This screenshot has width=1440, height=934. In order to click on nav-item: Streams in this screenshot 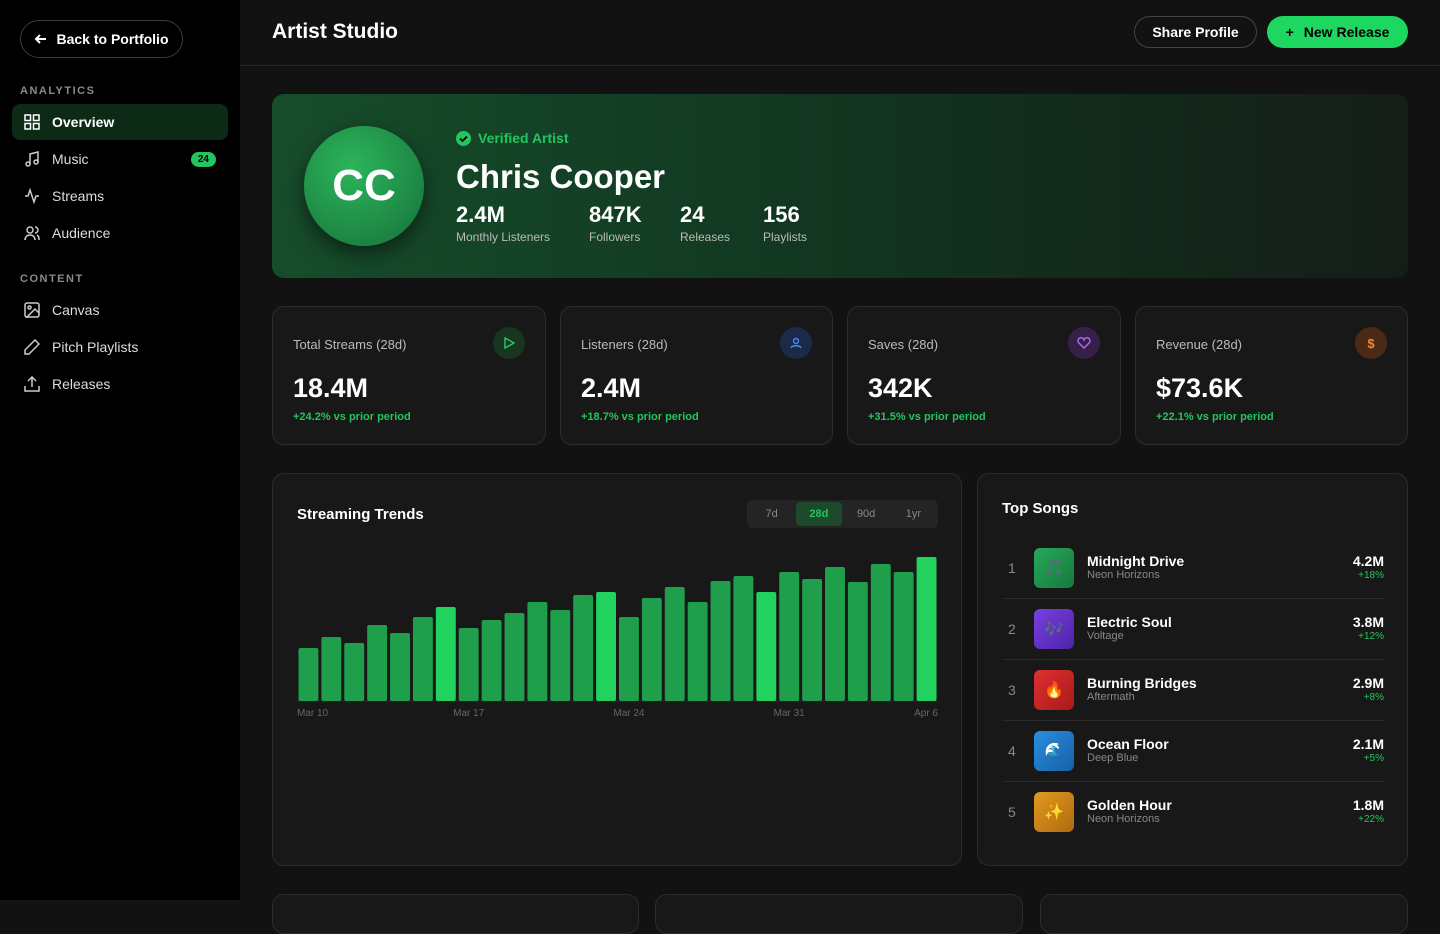, I will do `click(120, 196)`.